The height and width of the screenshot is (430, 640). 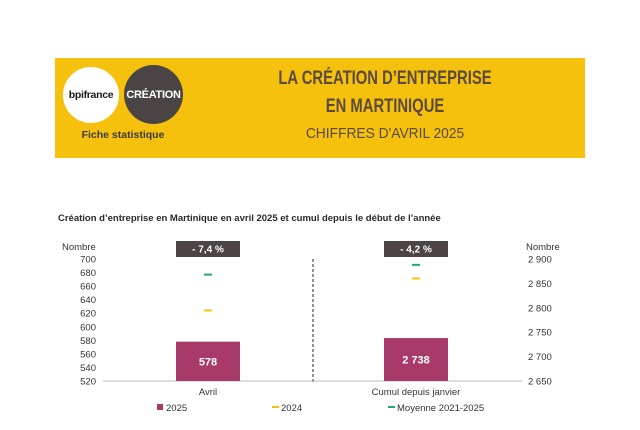 What do you see at coordinates (88, 341) in the screenshot?
I see `left-tick-label: 580` at bounding box center [88, 341].